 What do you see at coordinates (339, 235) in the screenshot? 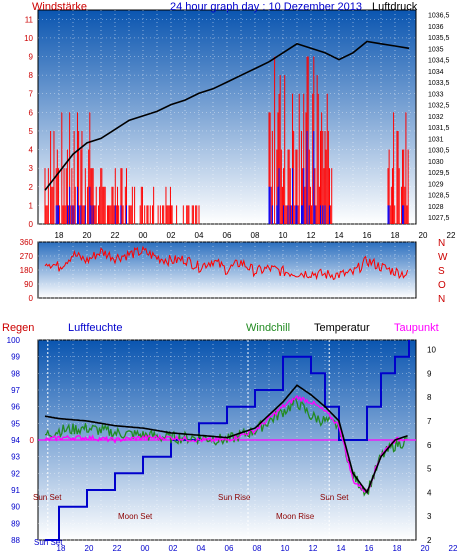
I see `time-tick-label: 14` at bounding box center [339, 235].